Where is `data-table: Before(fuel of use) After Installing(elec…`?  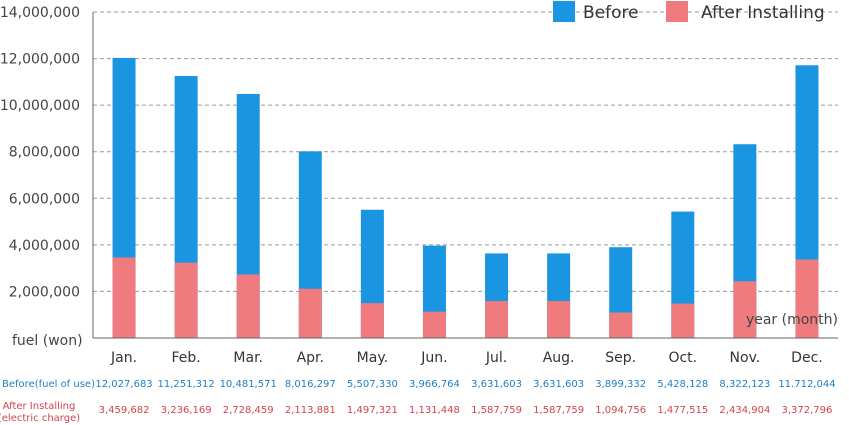 data-table: Before(fuel of use) After Installing(elec… is located at coordinates (418, 401).